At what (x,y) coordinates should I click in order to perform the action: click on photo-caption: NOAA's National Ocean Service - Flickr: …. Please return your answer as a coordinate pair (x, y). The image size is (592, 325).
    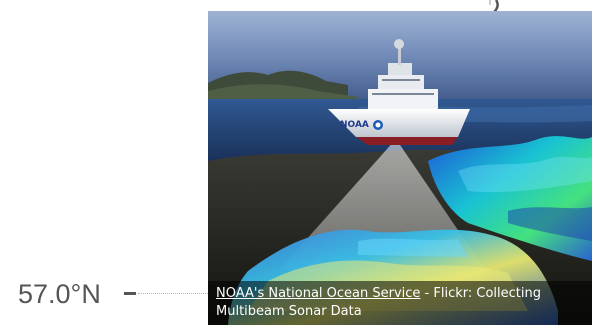
    Looking at the image, I should click on (400, 303).